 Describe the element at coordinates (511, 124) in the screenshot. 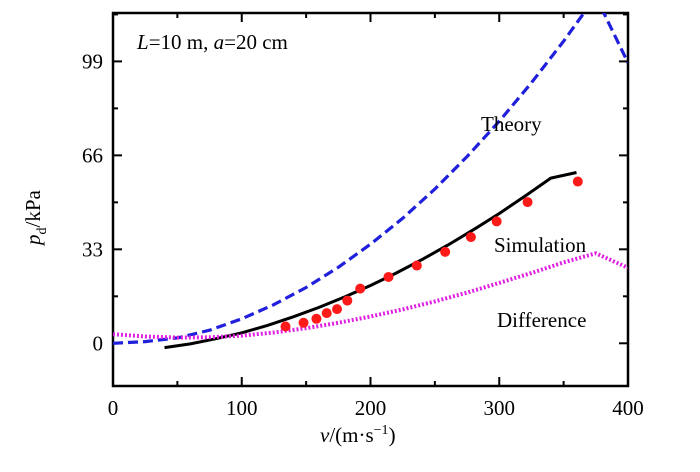

I see `label-theory: Theory` at that location.